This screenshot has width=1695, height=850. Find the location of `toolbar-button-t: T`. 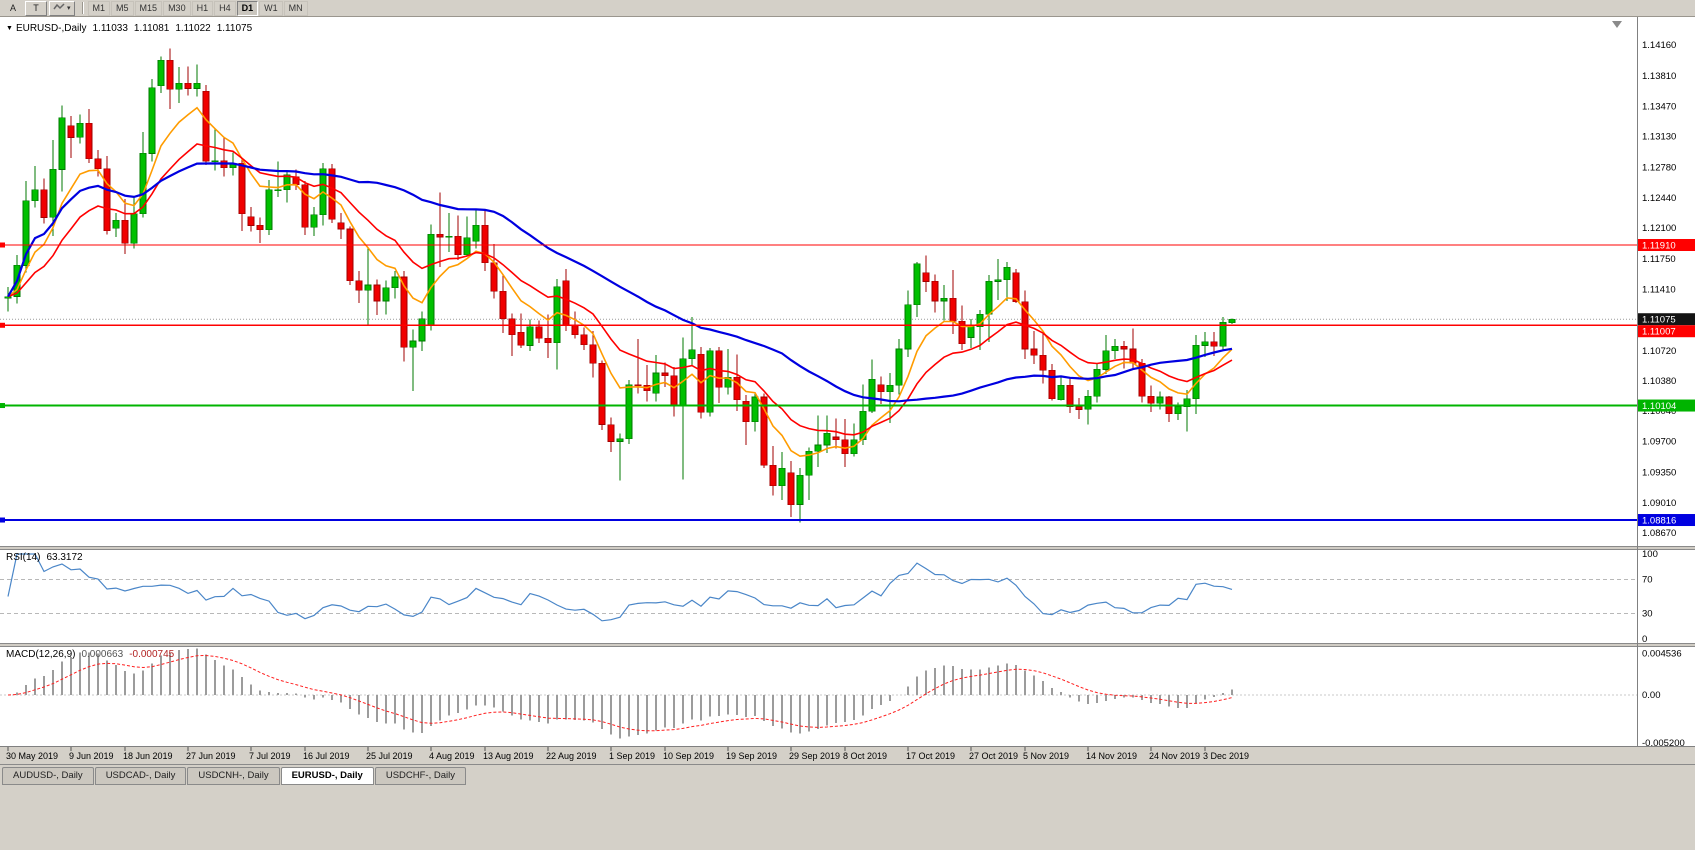

toolbar-button-t: T is located at coordinates (36, 8).